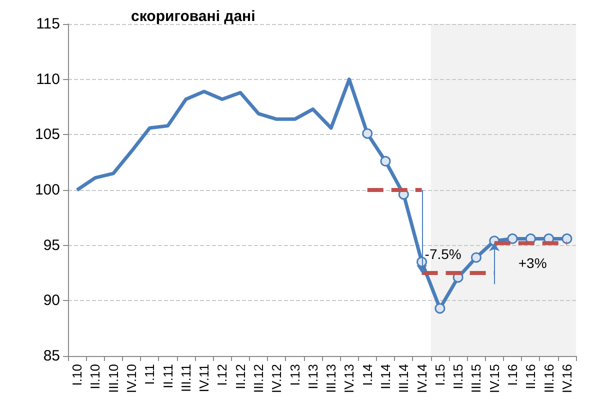 This screenshot has width=592, height=412. I want to click on x-tick-label: IV.12, so click(276, 379).